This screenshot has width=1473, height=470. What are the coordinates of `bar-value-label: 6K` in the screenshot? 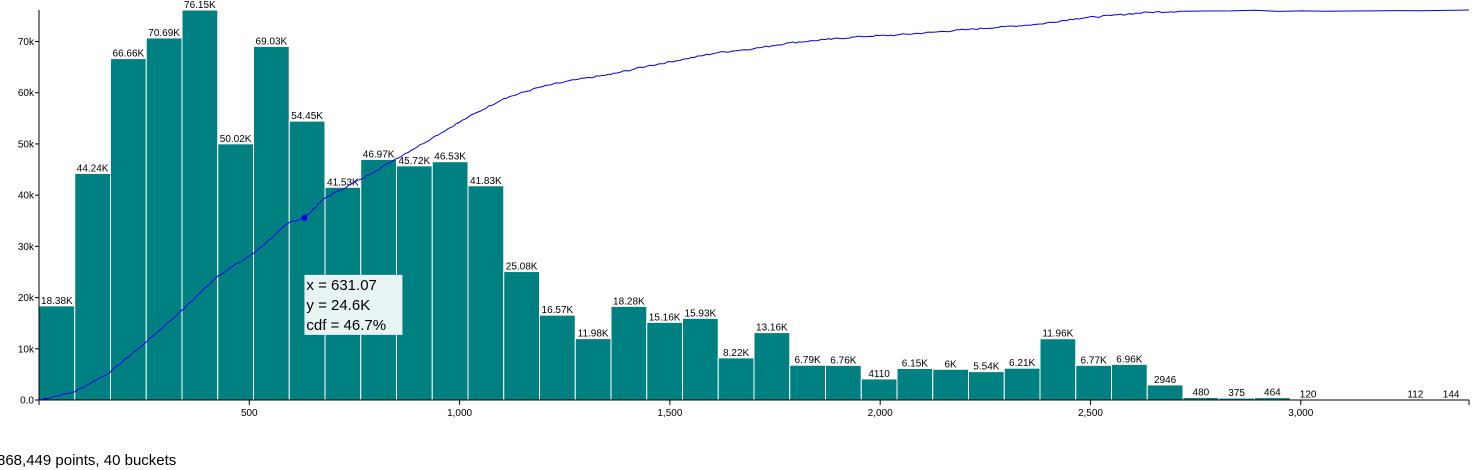 It's located at (951, 364).